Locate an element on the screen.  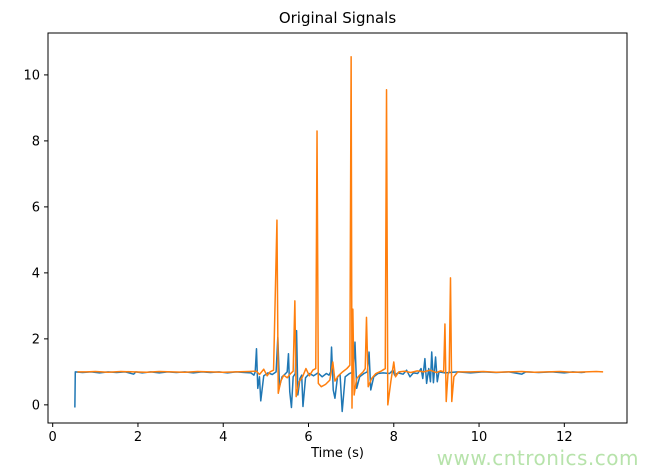
x-axis: 0 2 4 6 8 10 12 is located at coordinates (311, 434).